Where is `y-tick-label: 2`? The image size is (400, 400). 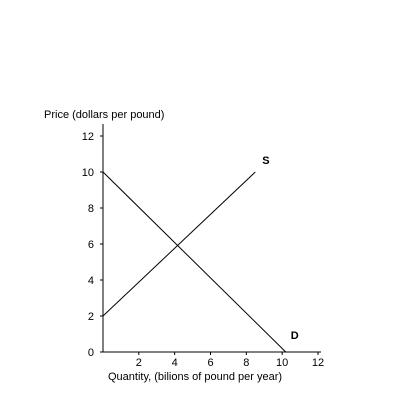
y-tick-label: 2 is located at coordinates (91, 317).